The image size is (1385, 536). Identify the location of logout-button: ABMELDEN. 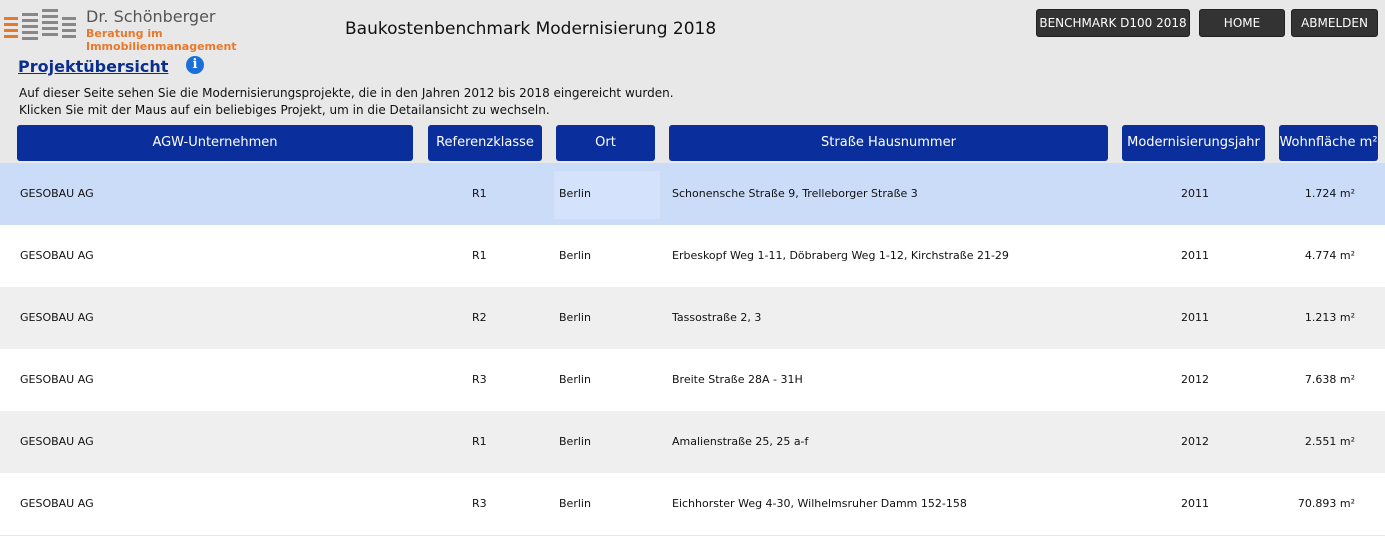
(1334, 23).